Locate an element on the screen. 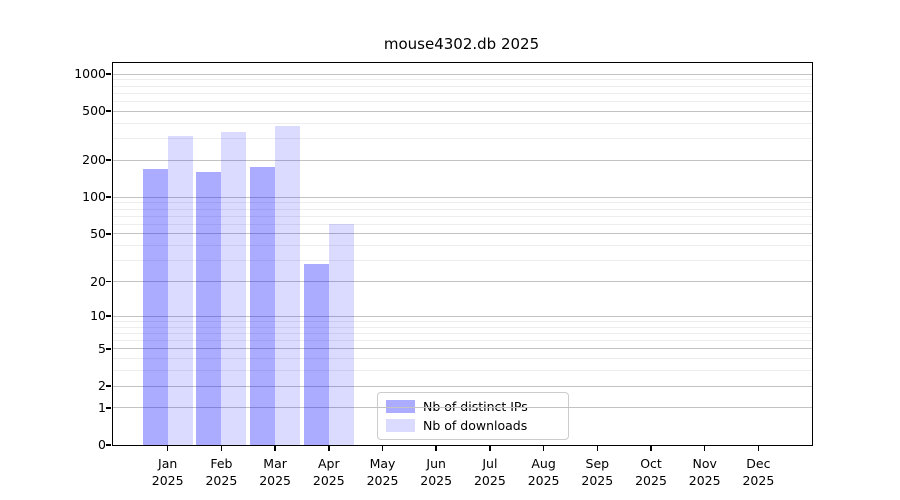 The image size is (900, 500). y-tick-label: 2 is located at coordinates (102, 386).